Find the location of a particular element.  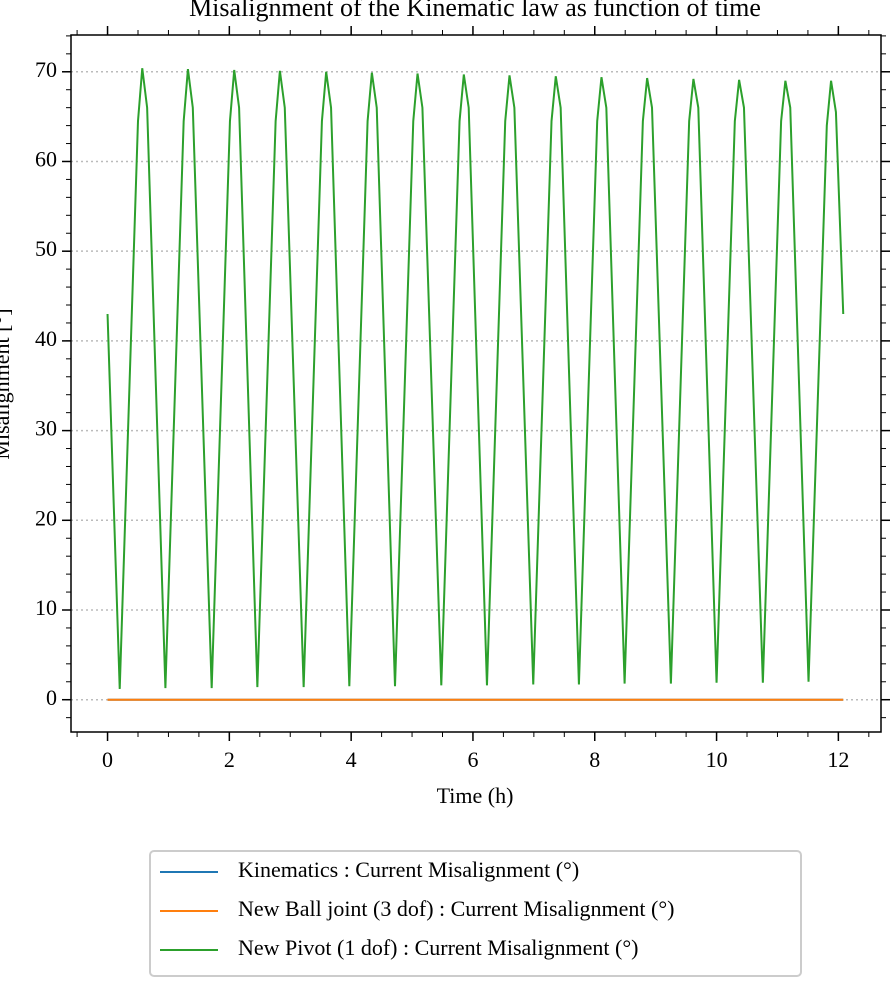

y-tick-label: 20 is located at coordinates (46, 517).